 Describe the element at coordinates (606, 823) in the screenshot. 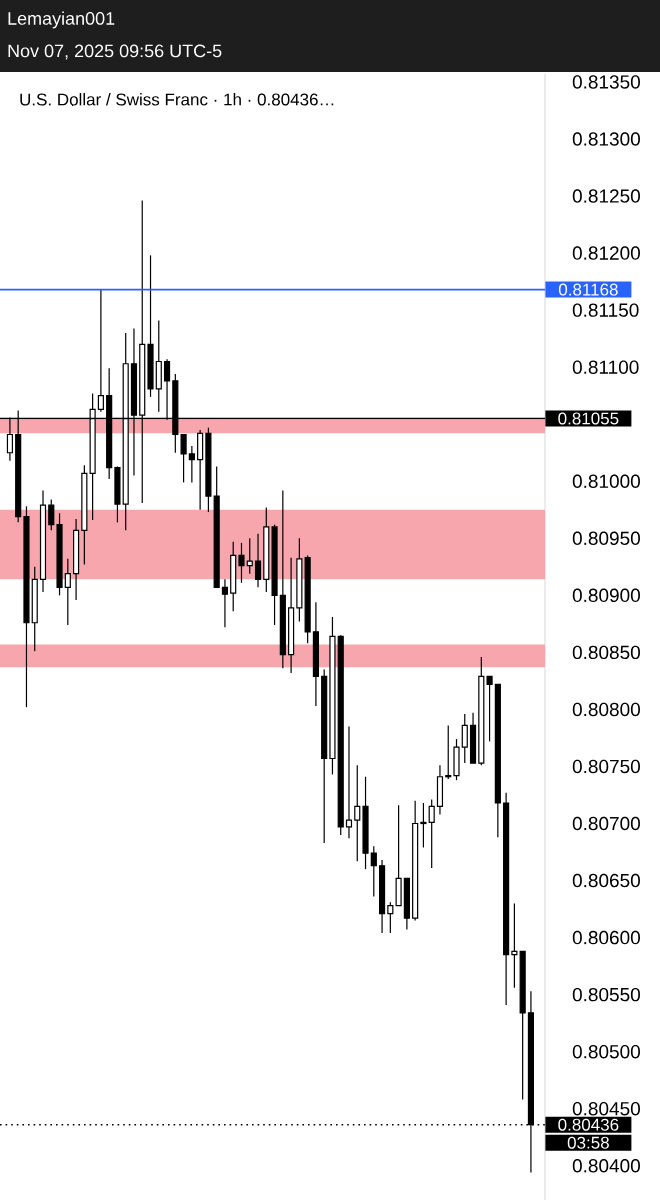

I see `y-tick-label: 0.80700` at that location.